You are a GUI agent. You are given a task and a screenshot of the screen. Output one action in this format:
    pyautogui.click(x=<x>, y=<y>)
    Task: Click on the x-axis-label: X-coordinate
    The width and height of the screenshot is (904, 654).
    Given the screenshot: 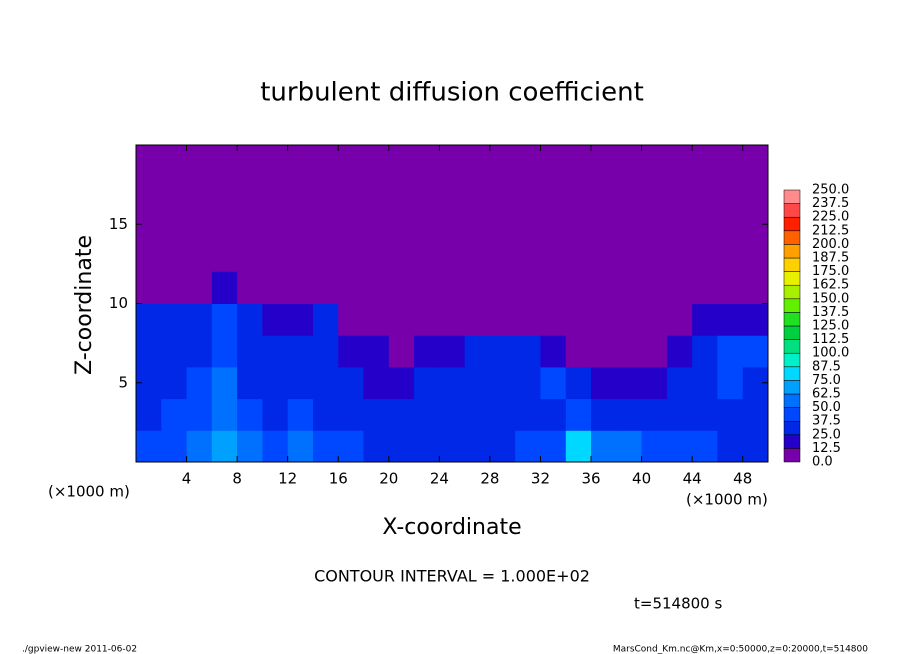 What is the action you would take?
    pyautogui.click(x=451, y=527)
    